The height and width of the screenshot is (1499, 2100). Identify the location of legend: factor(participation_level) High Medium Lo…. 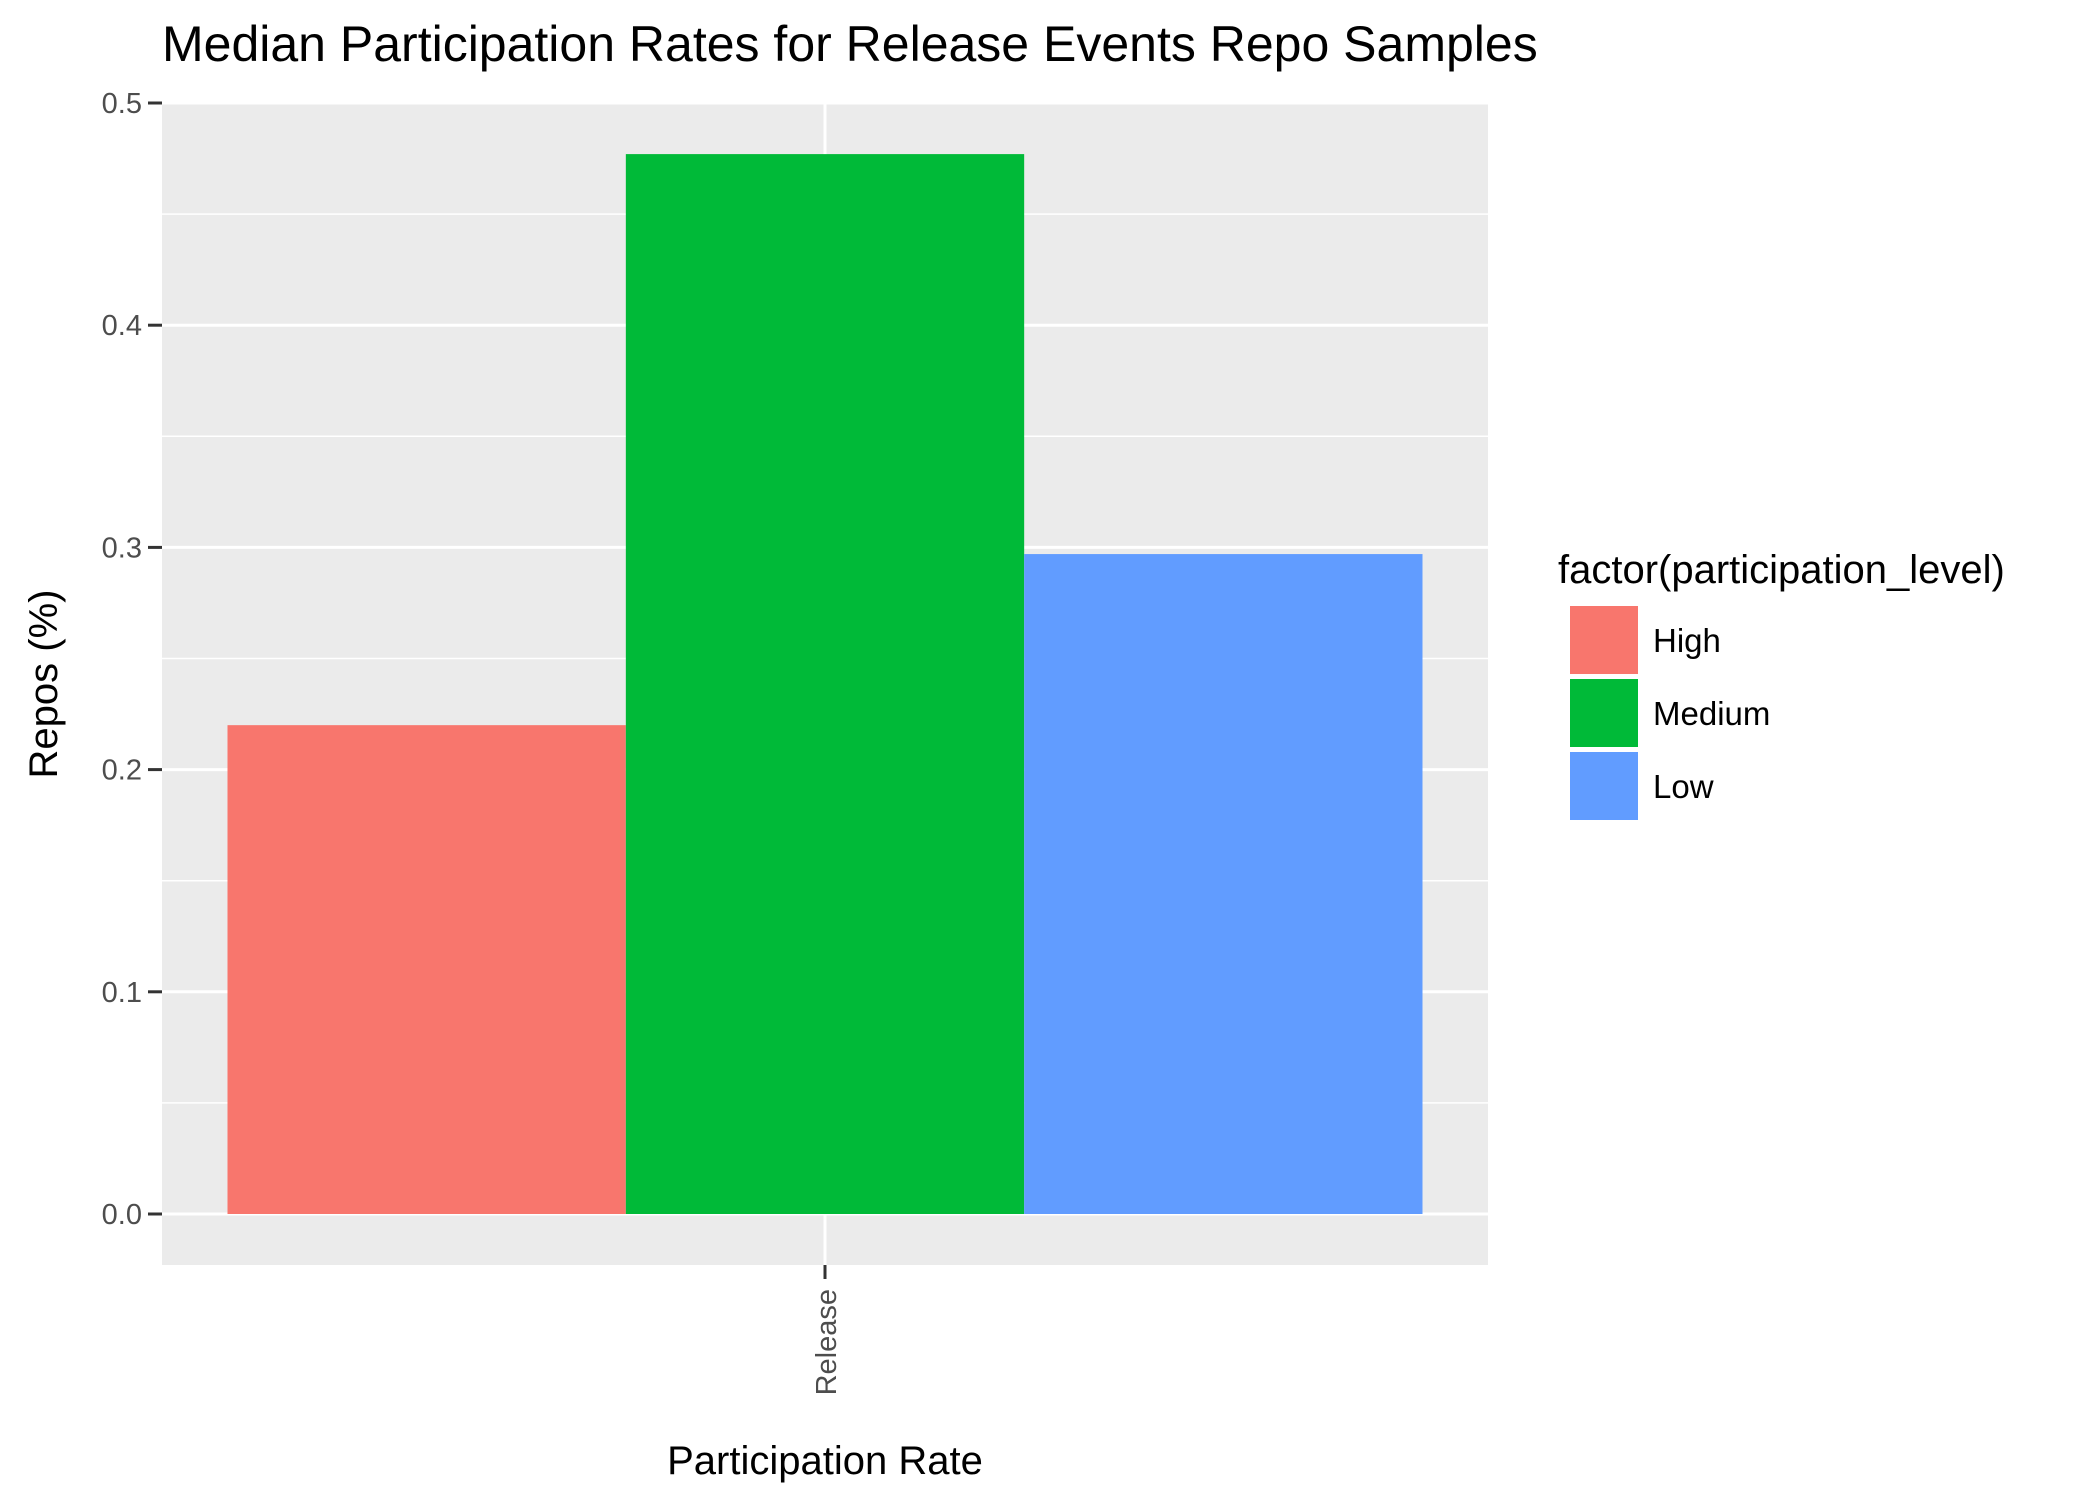
(1781, 684).